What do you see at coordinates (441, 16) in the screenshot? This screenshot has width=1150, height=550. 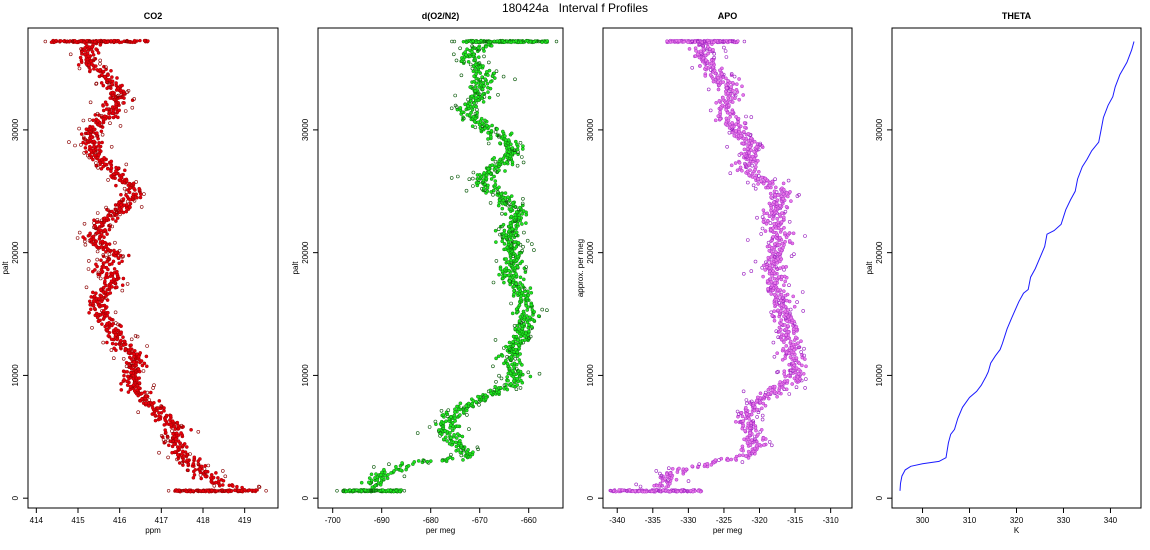 I see `panel-title: d(O2/N2)` at bounding box center [441, 16].